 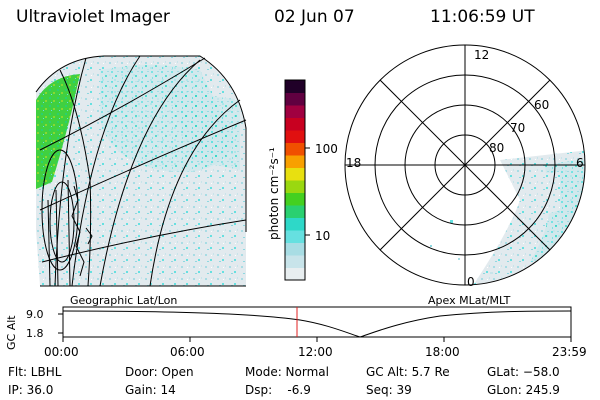 What do you see at coordinates (323, 236) in the screenshot?
I see `colorbar-tick-10: 10` at bounding box center [323, 236].